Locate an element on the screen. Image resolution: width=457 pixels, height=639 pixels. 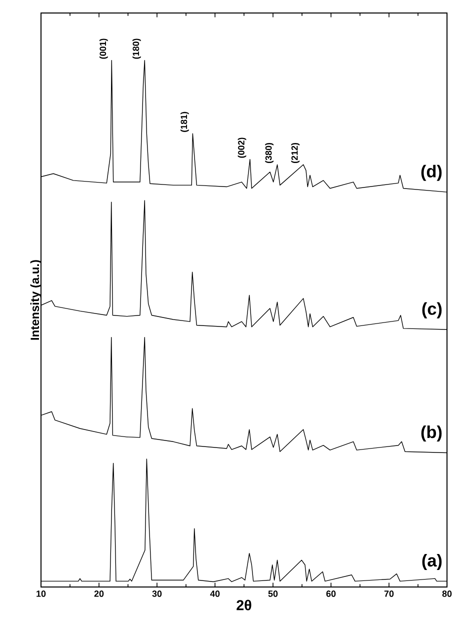
annotation: (181) is located at coordinates (184, 122).